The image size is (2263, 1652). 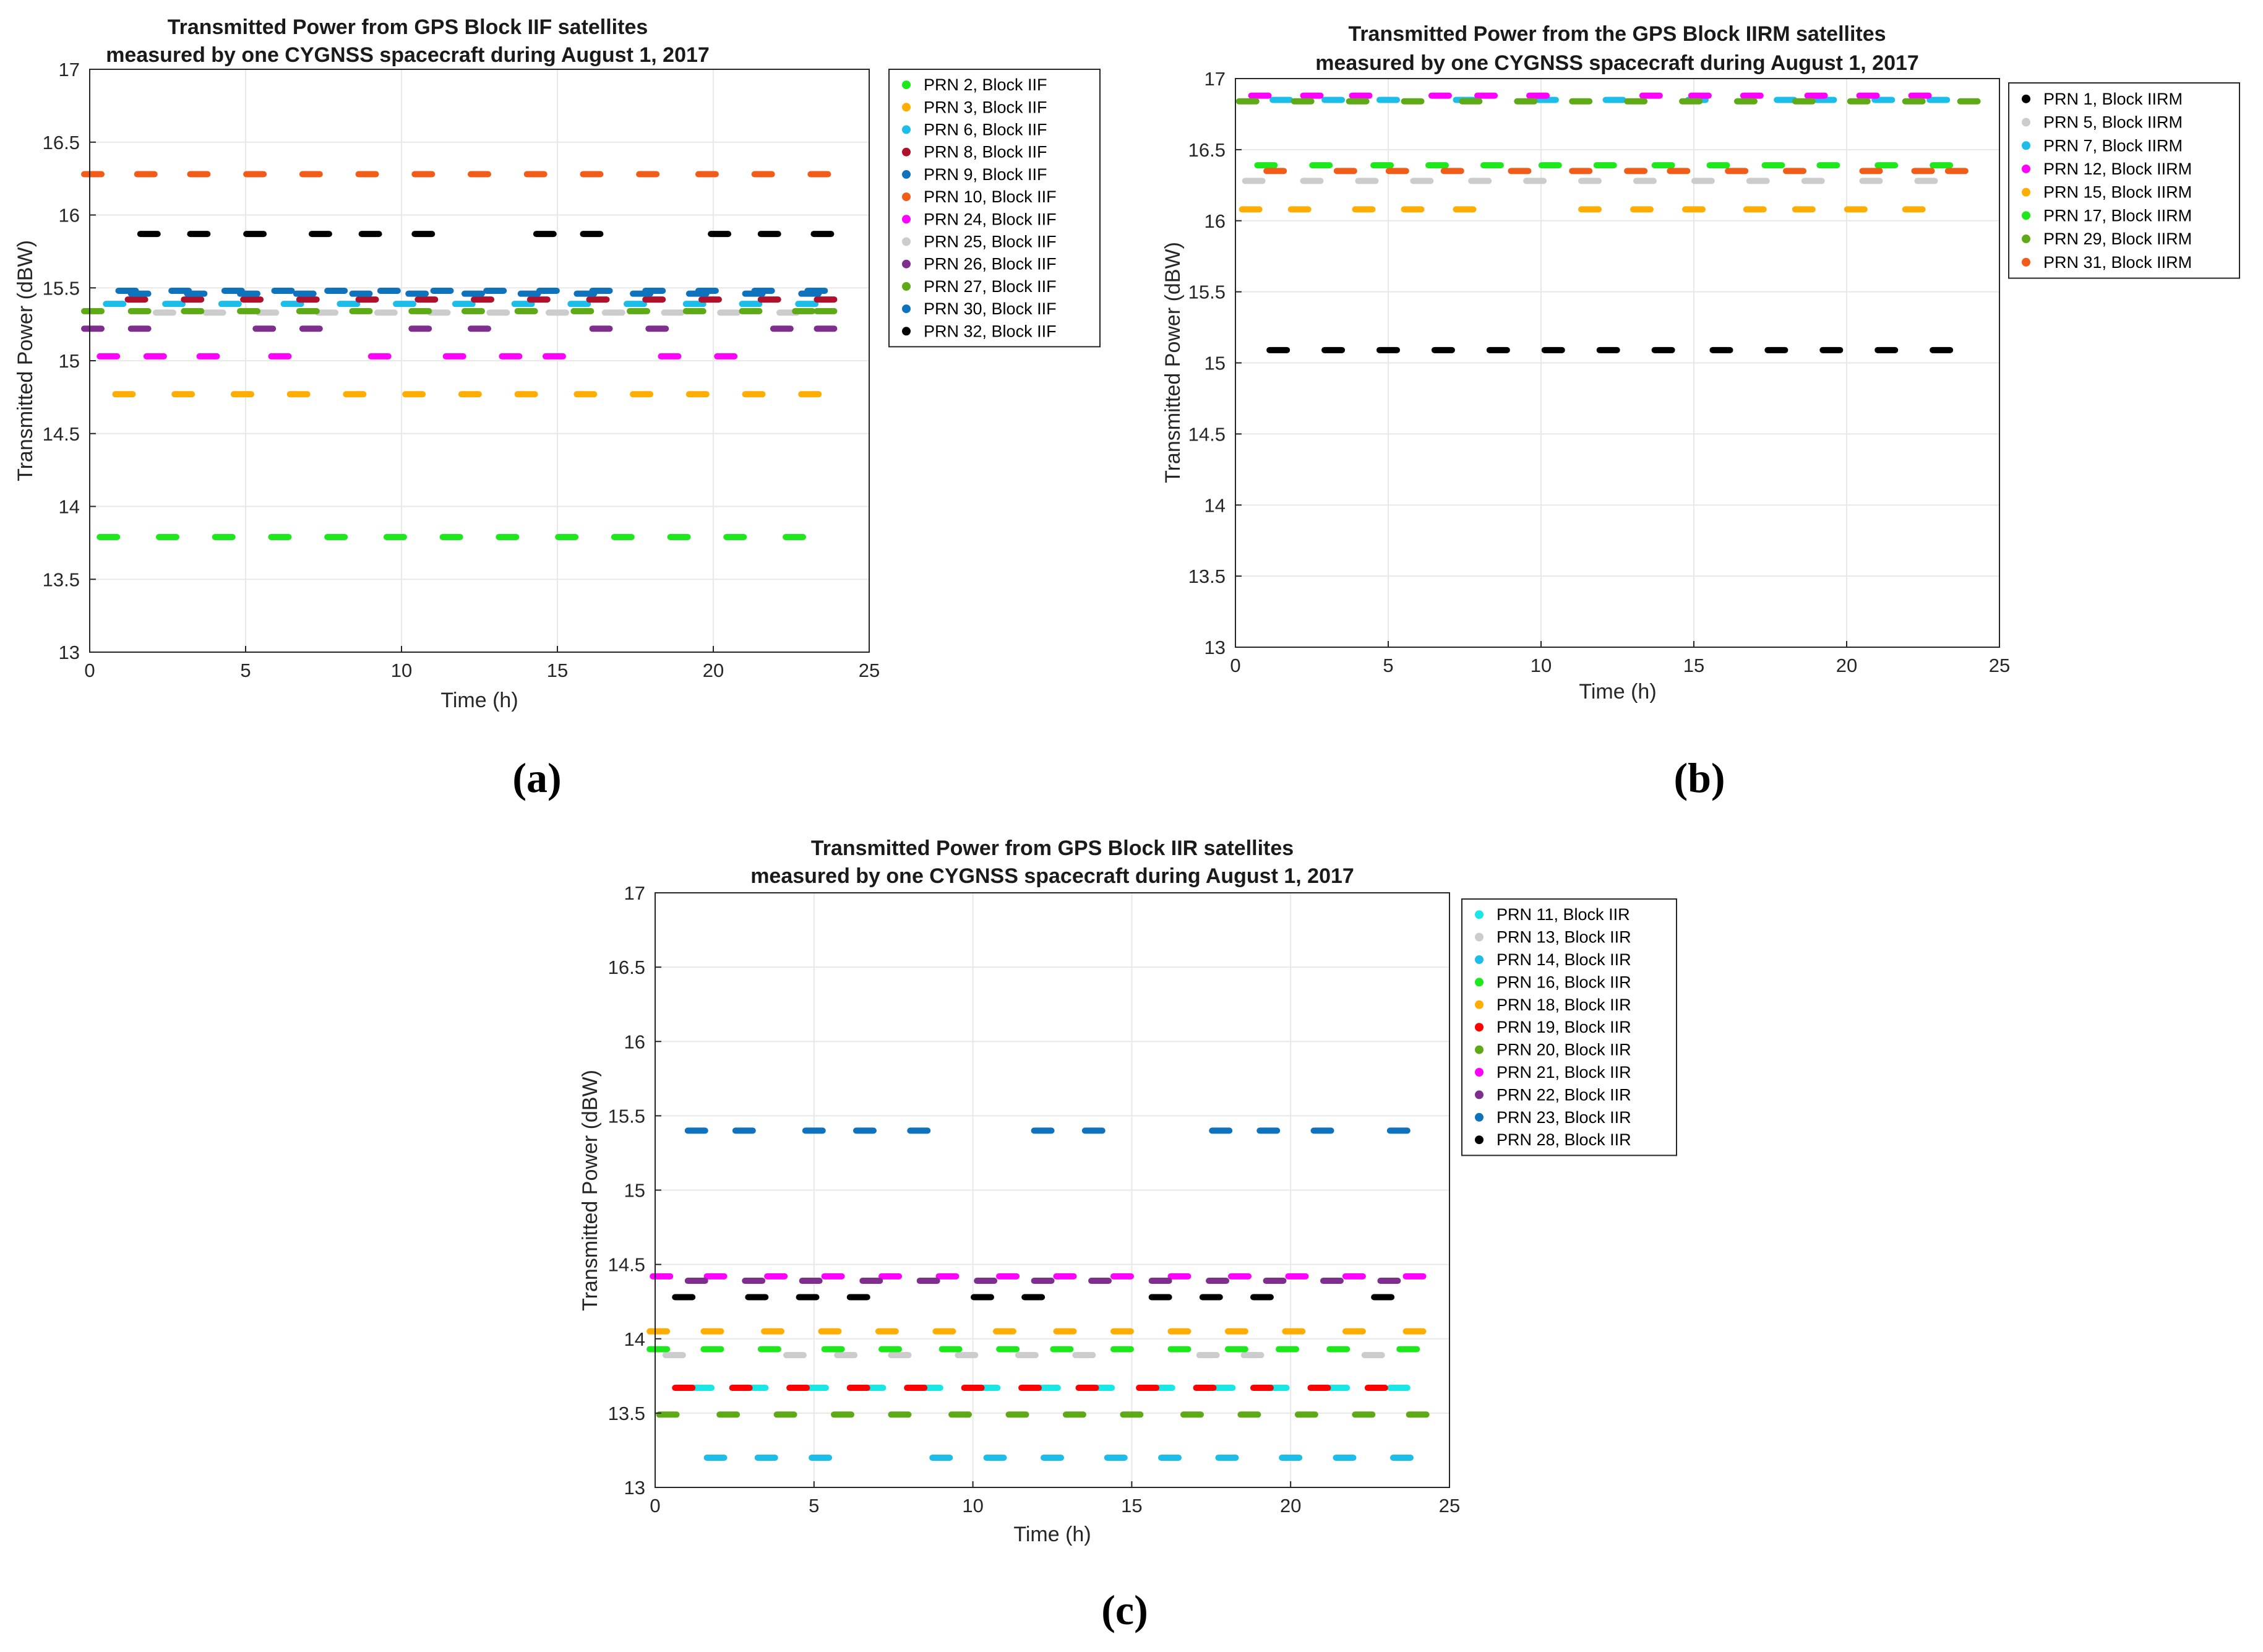 What do you see at coordinates (1215, 648) in the screenshot?
I see `chart-b-y-tick-label: 13` at bounding box center [1215, 648].